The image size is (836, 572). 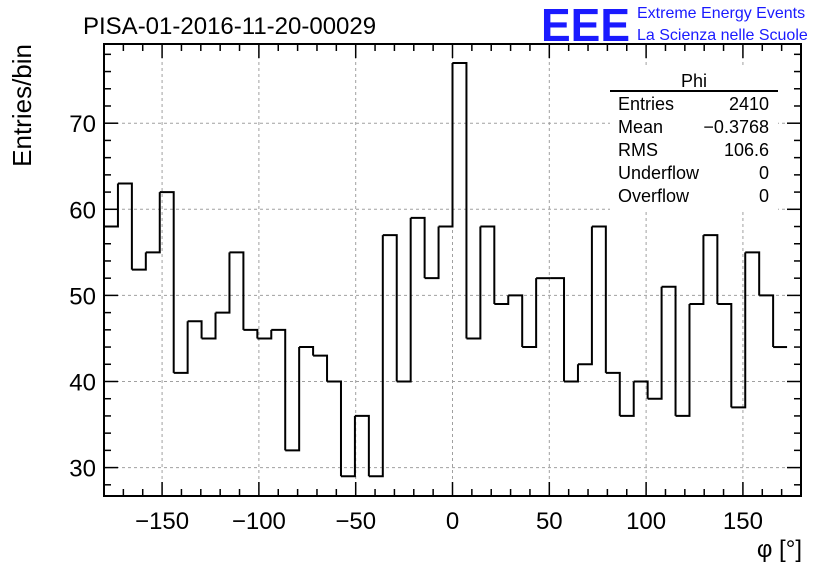 What do you see at coordinates (779, 549) in the screenshot?
I see `x-axis-label: φ [°]` at bounding box center [779, 549].